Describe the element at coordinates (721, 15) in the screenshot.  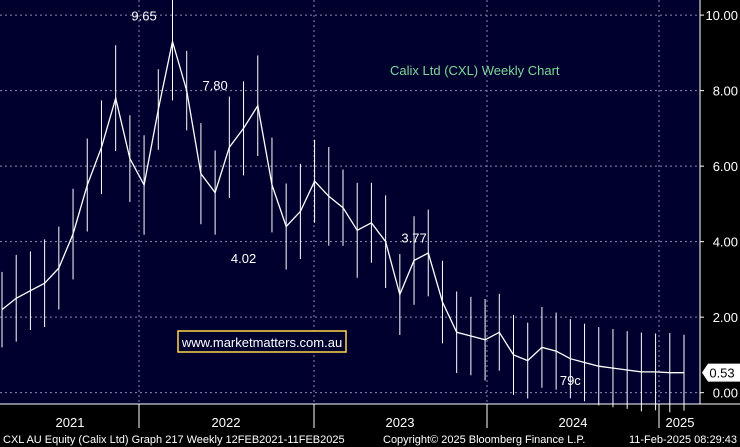
I see `y-tick-label: 10.00` at that location.